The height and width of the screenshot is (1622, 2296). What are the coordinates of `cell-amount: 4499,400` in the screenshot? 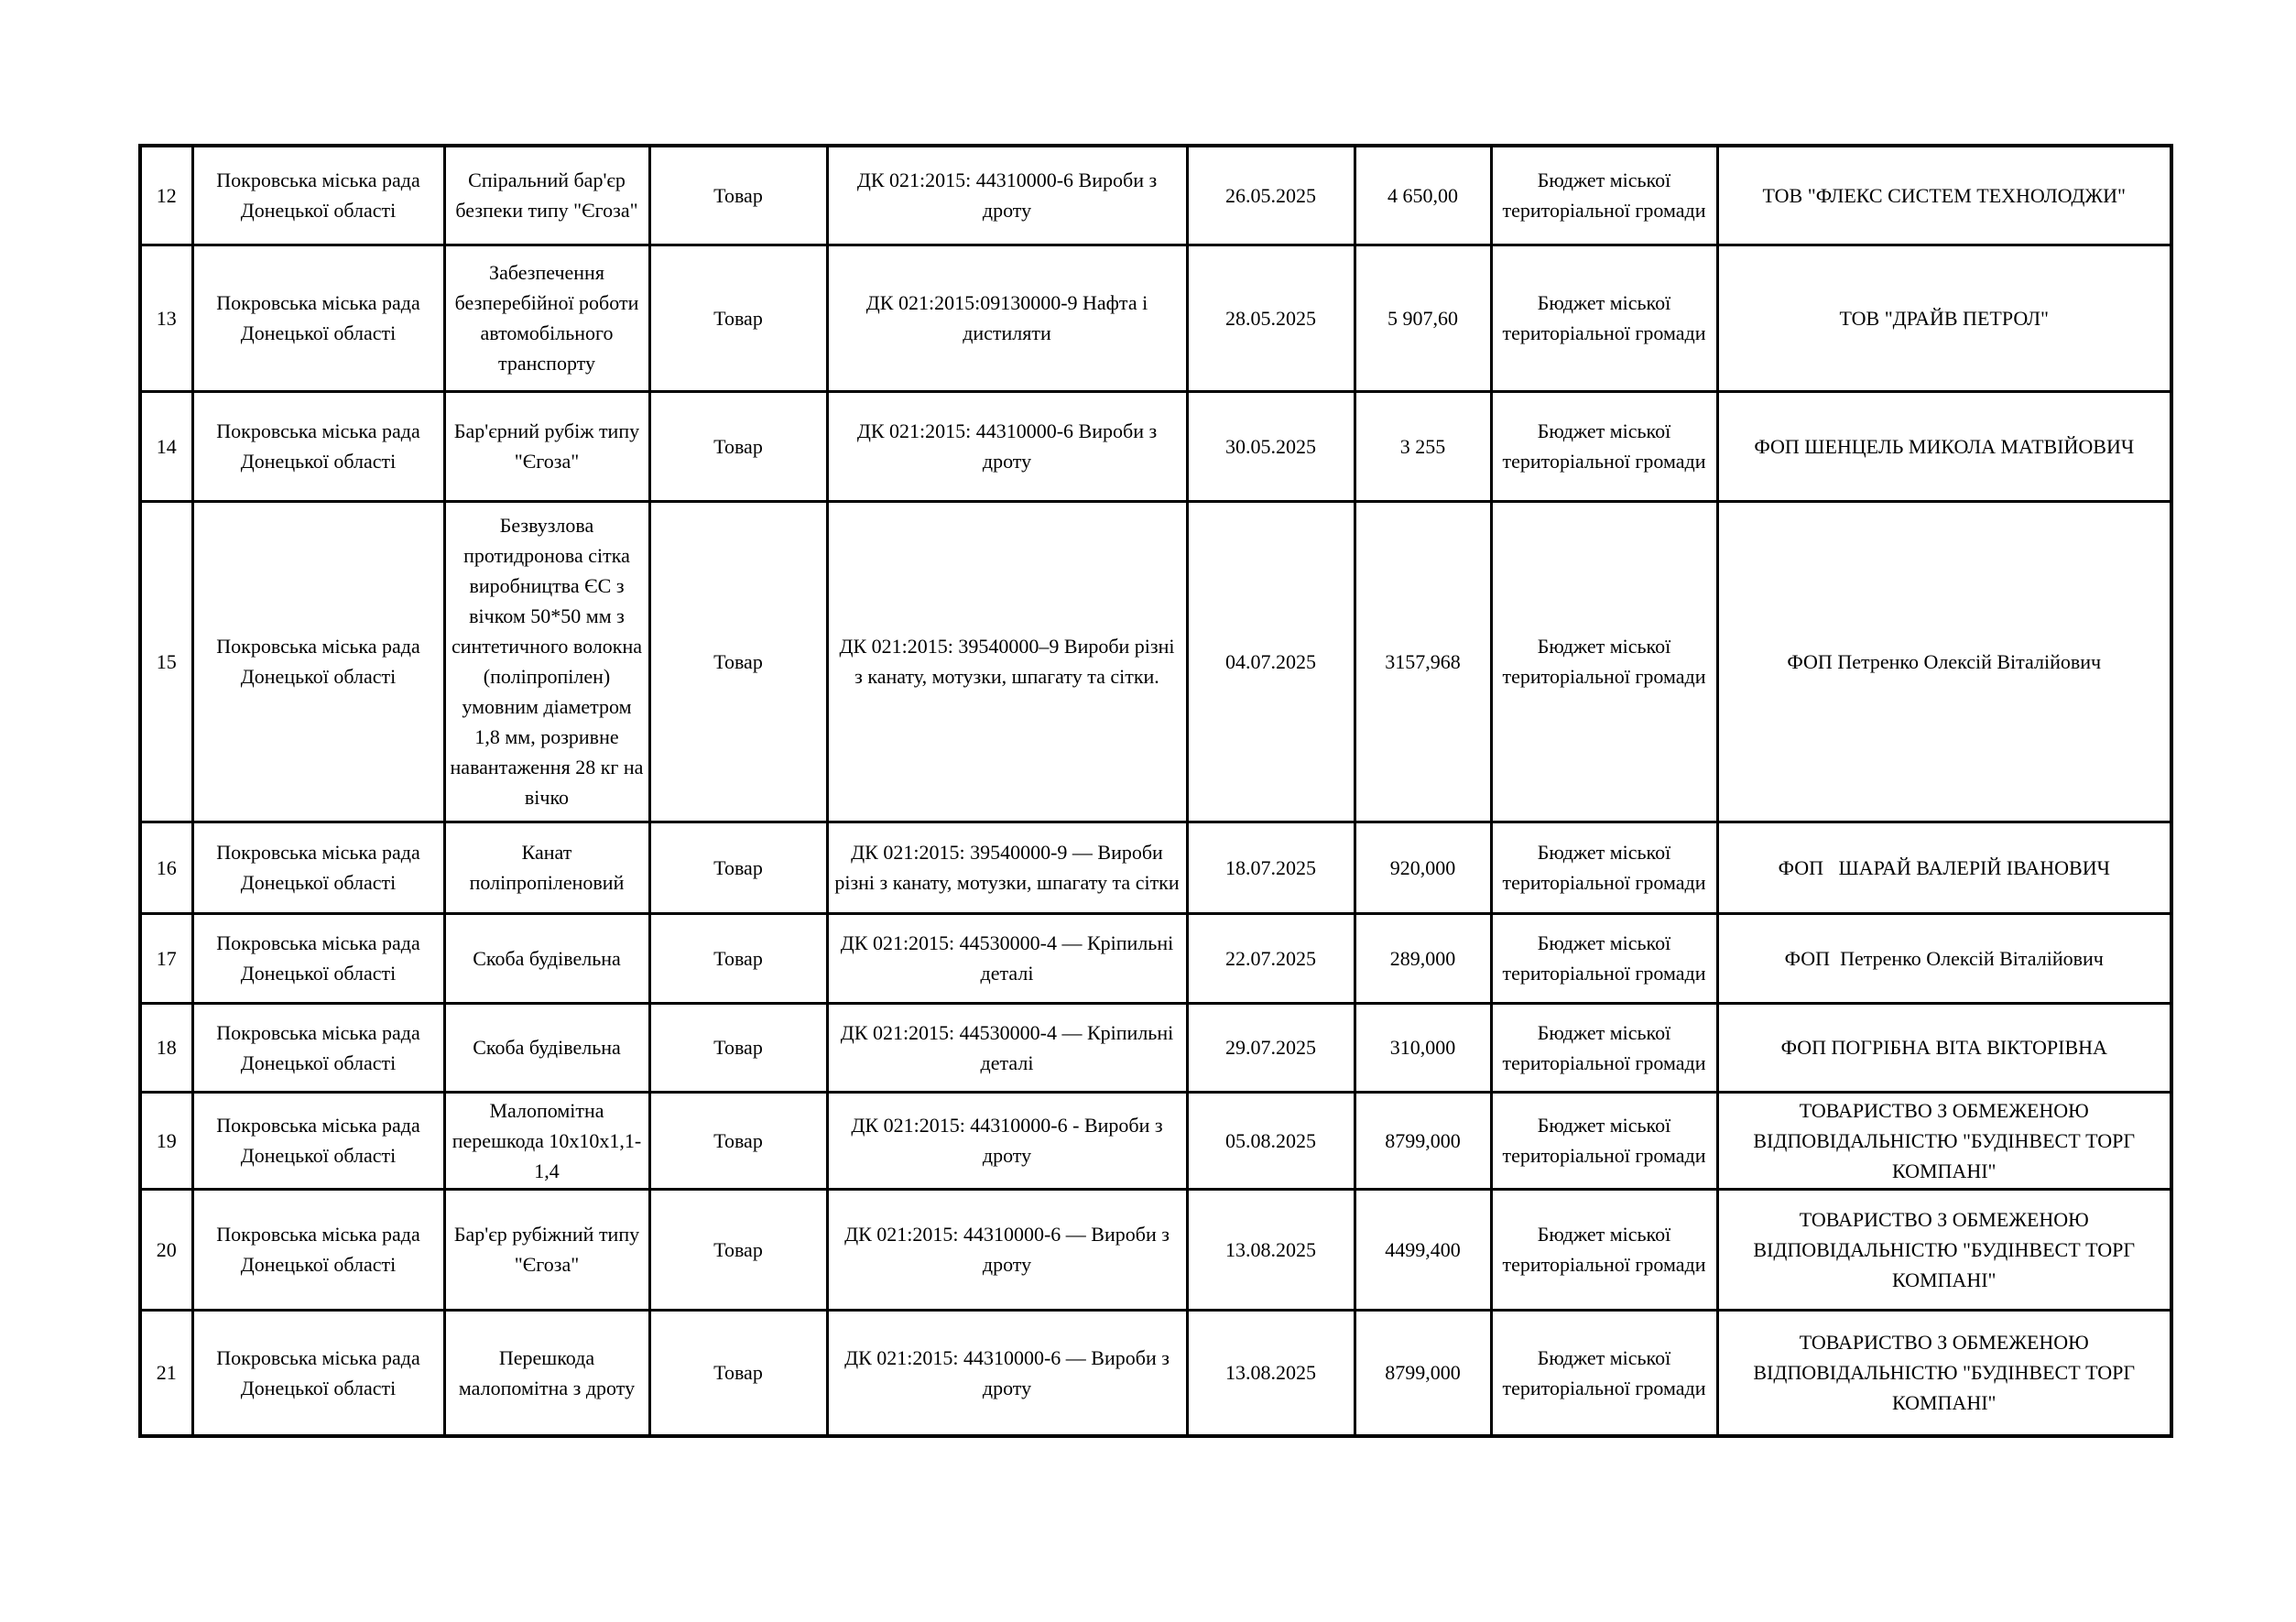 It's located at (1423, 1249).